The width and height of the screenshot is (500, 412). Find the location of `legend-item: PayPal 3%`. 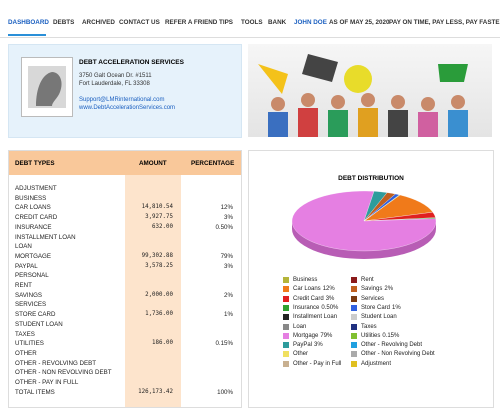

legend-item: PayPal 3% is located at coordinates (303, 345).